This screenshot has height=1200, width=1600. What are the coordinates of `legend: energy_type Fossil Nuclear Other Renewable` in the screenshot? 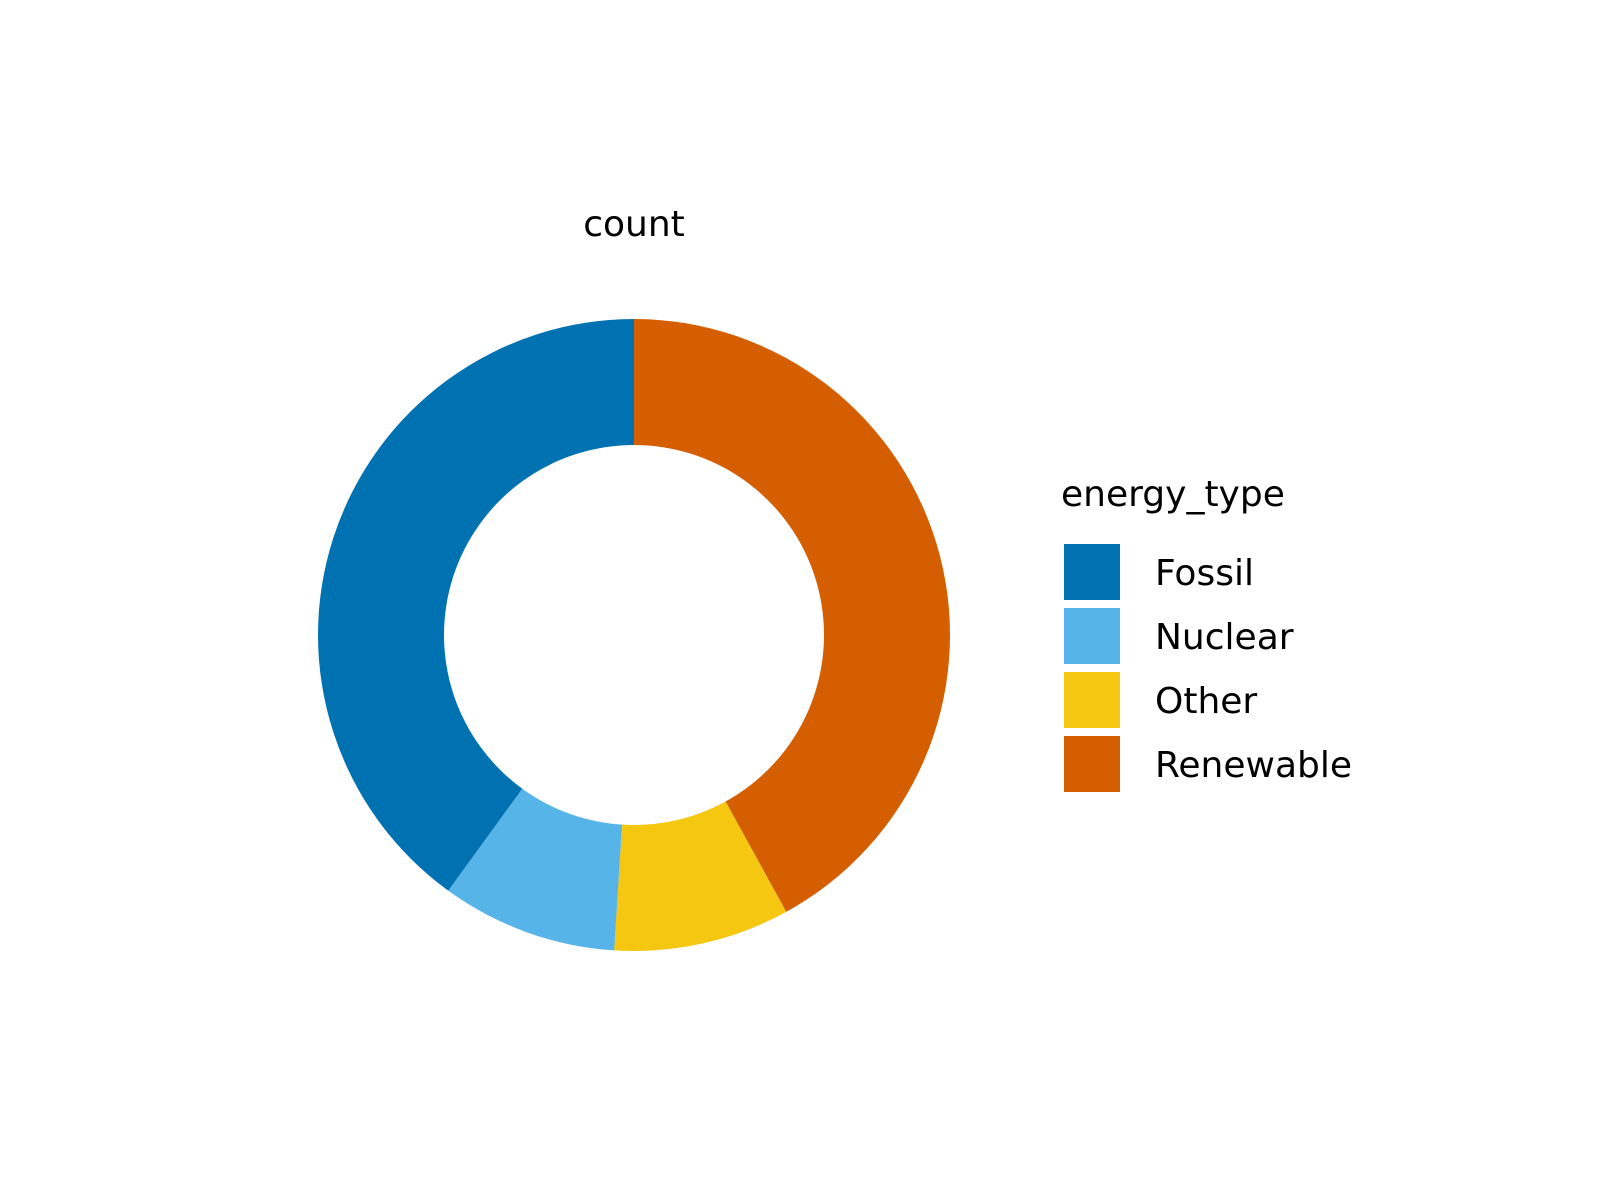 It's located at (1206, 633).